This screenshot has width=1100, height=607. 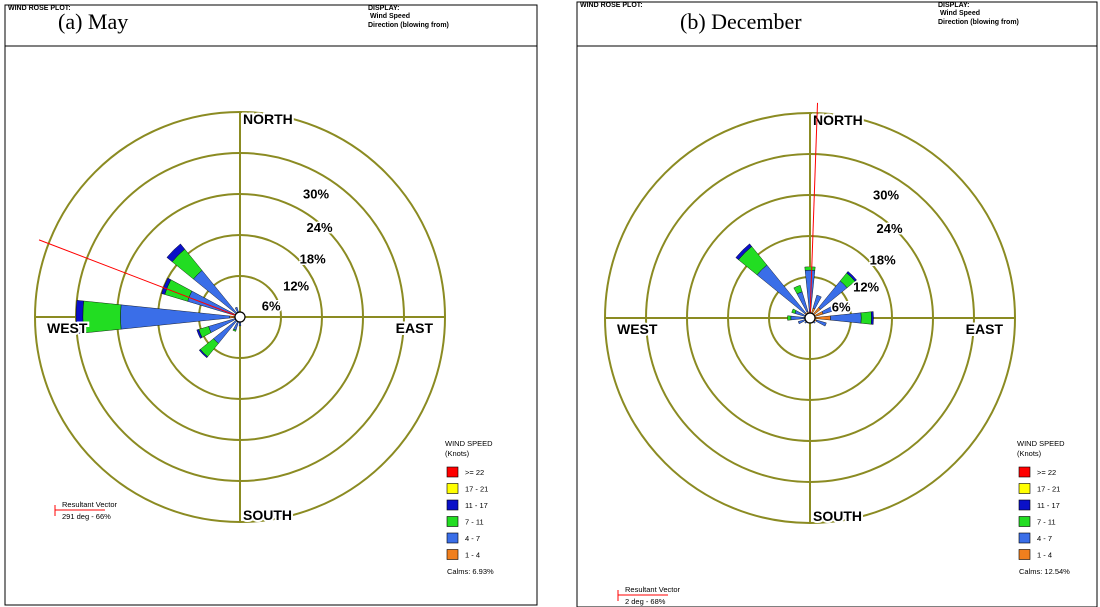 What do you see at coordinates (470, 571) in the screenshot?
I see `calms-label: Calms: 6.93%` at bounding box center [470, 571].